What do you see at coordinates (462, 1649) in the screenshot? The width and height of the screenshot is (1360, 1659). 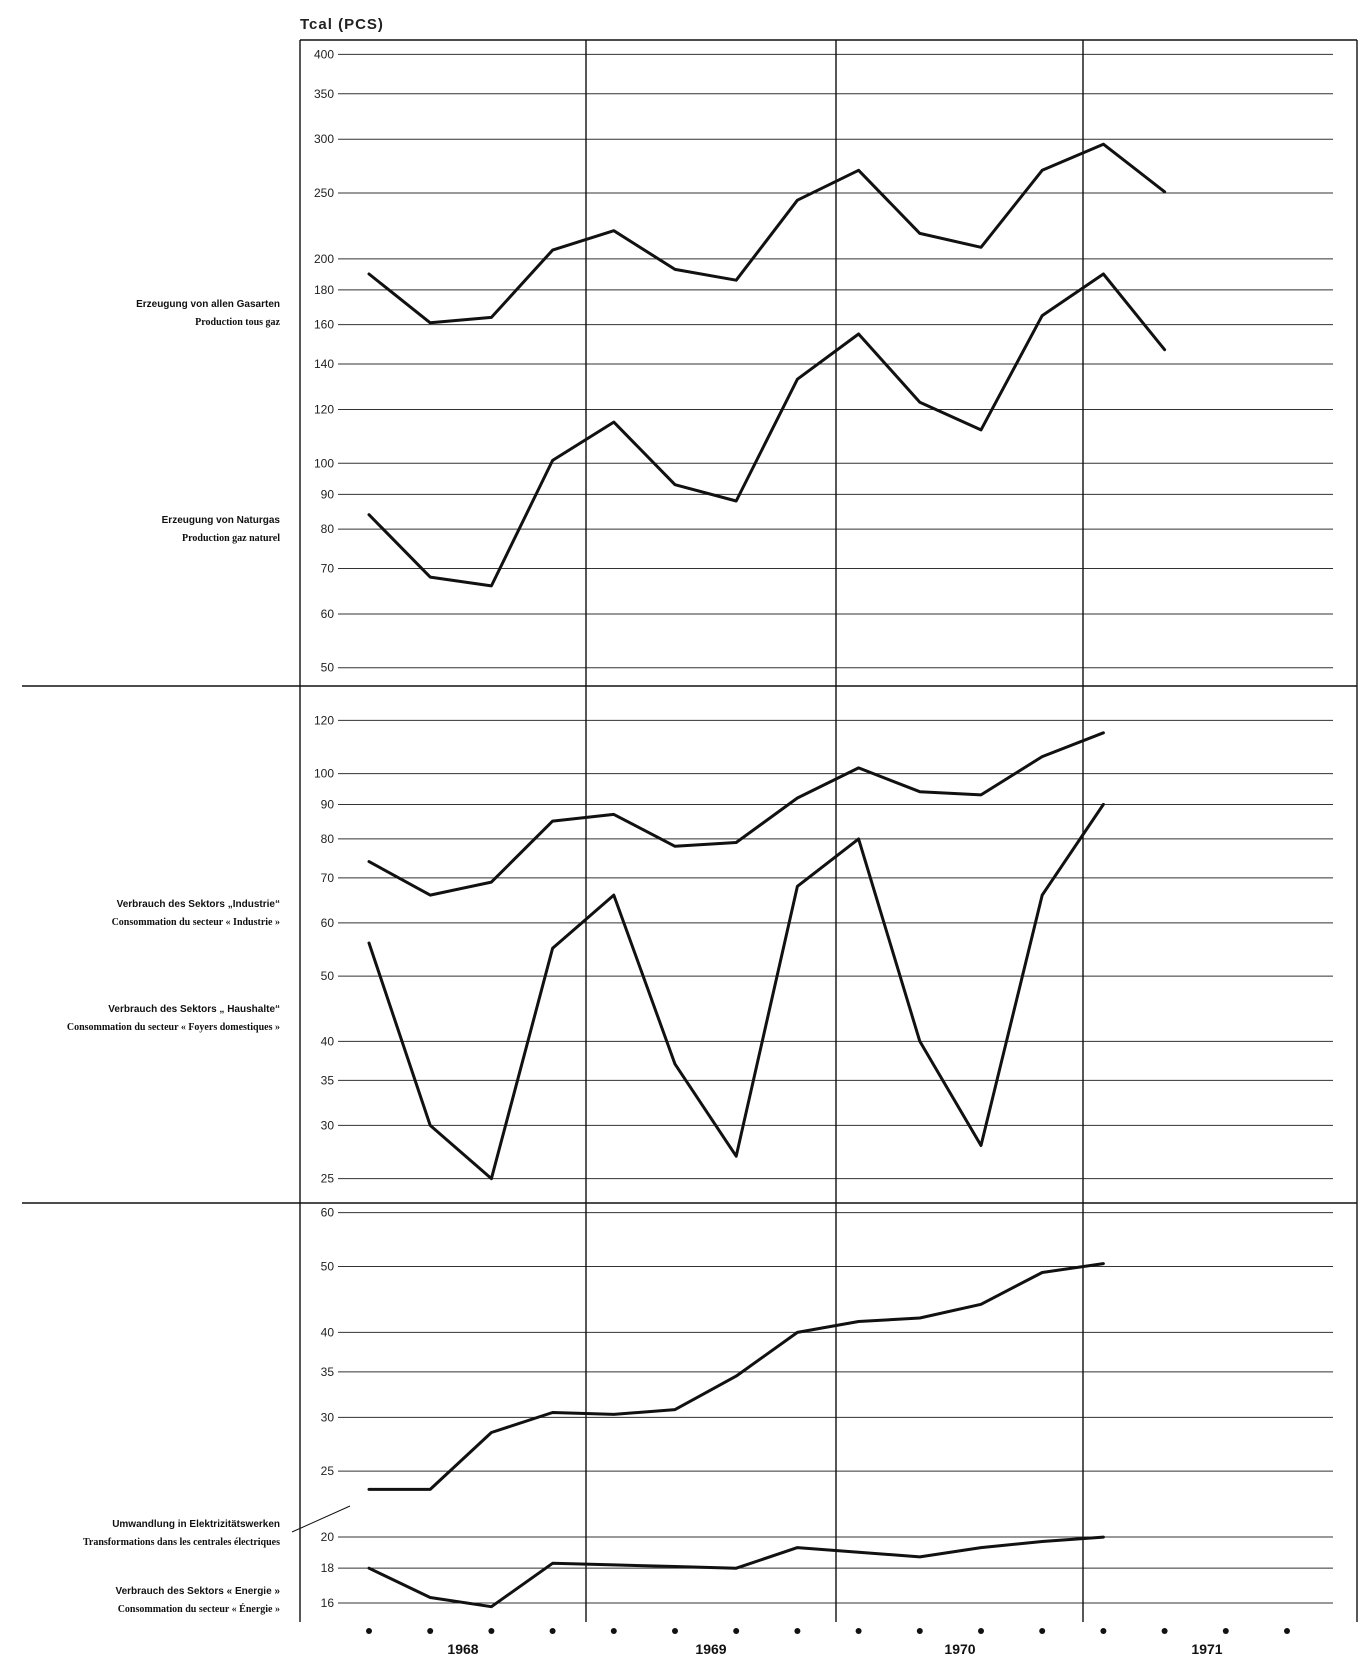 I see `year-label: 1968` at bounding box center [462, 1649].